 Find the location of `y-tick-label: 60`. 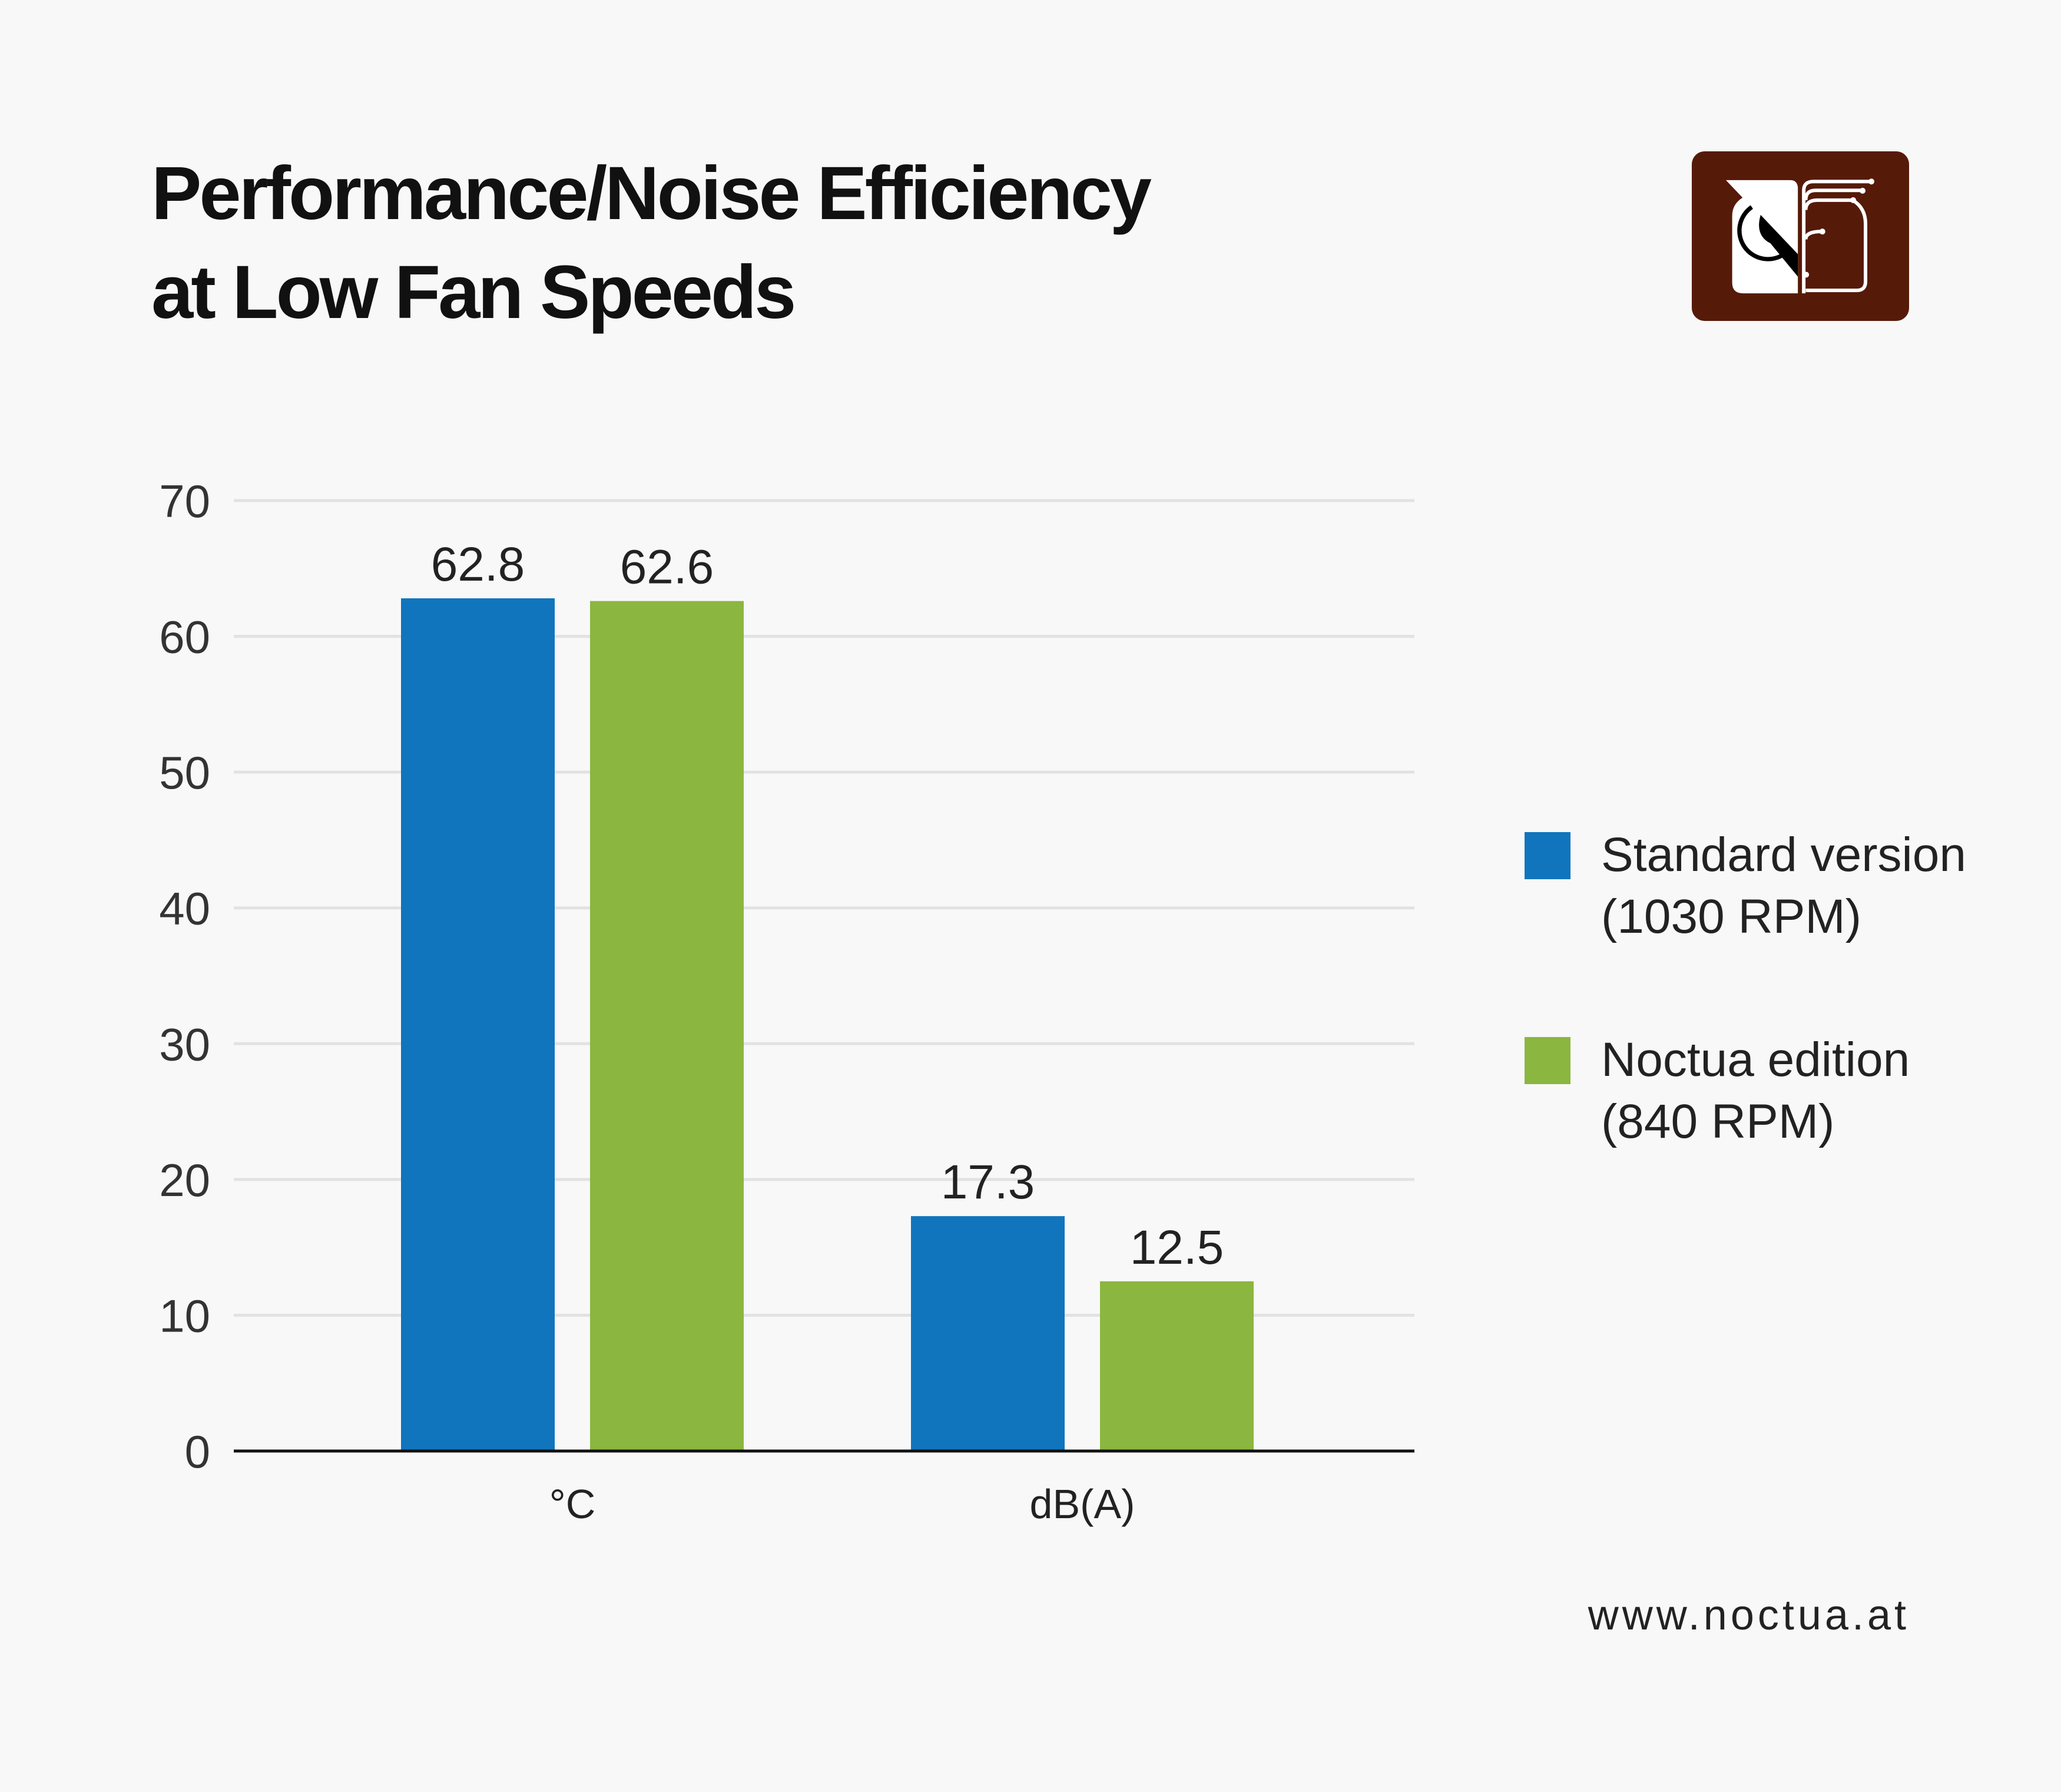

y-tick-label: 60 is located at coordinates (184, 637).